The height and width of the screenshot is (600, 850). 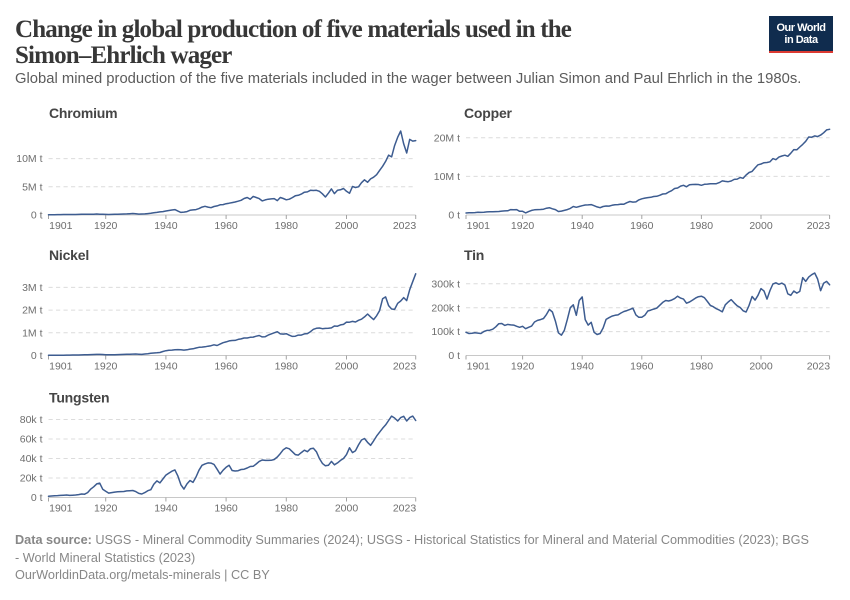 I want to click on svg-text: 80k t, so click(x=31, y=420).